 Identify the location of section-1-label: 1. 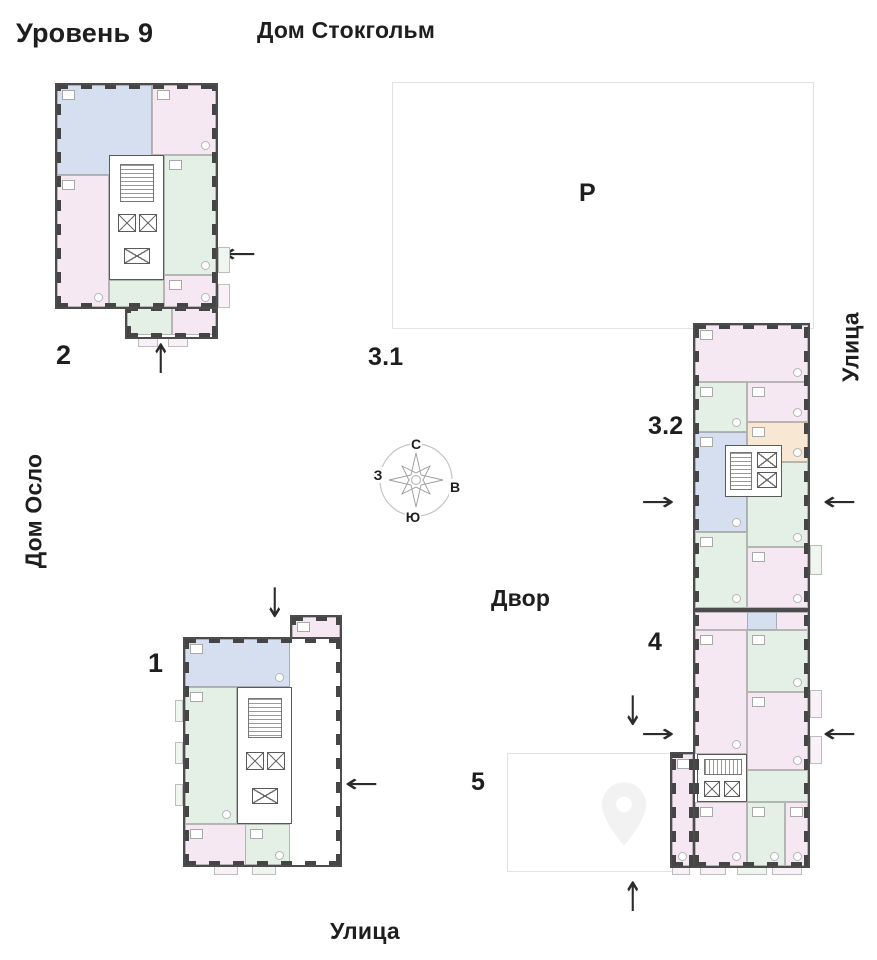
(156, 663).